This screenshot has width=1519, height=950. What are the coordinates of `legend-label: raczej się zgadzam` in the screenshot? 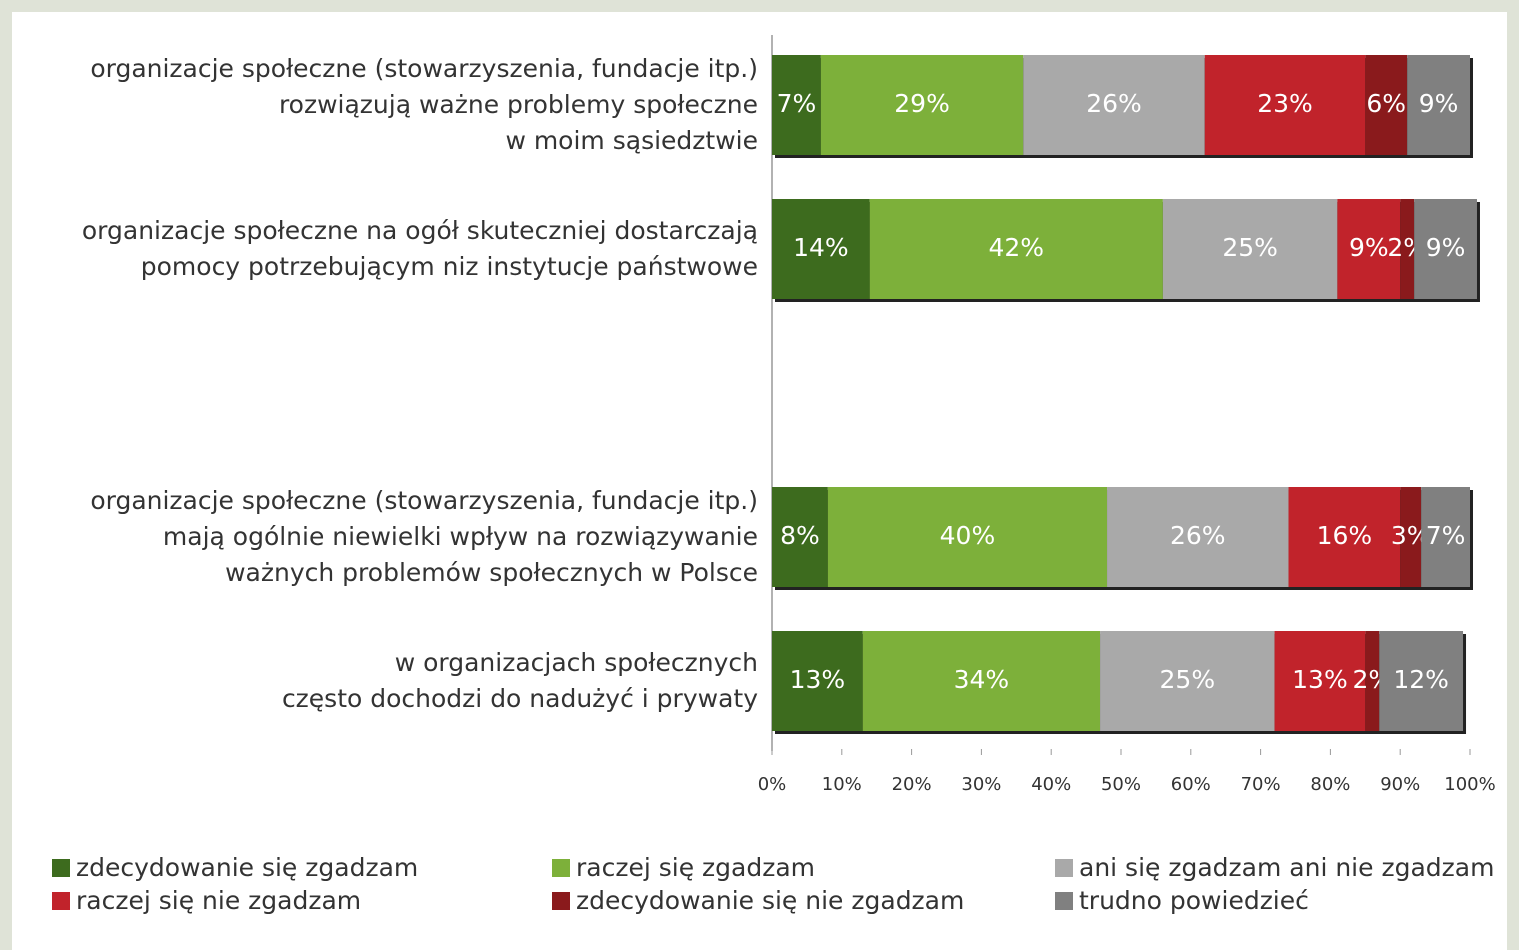 It's located at (696, 867).